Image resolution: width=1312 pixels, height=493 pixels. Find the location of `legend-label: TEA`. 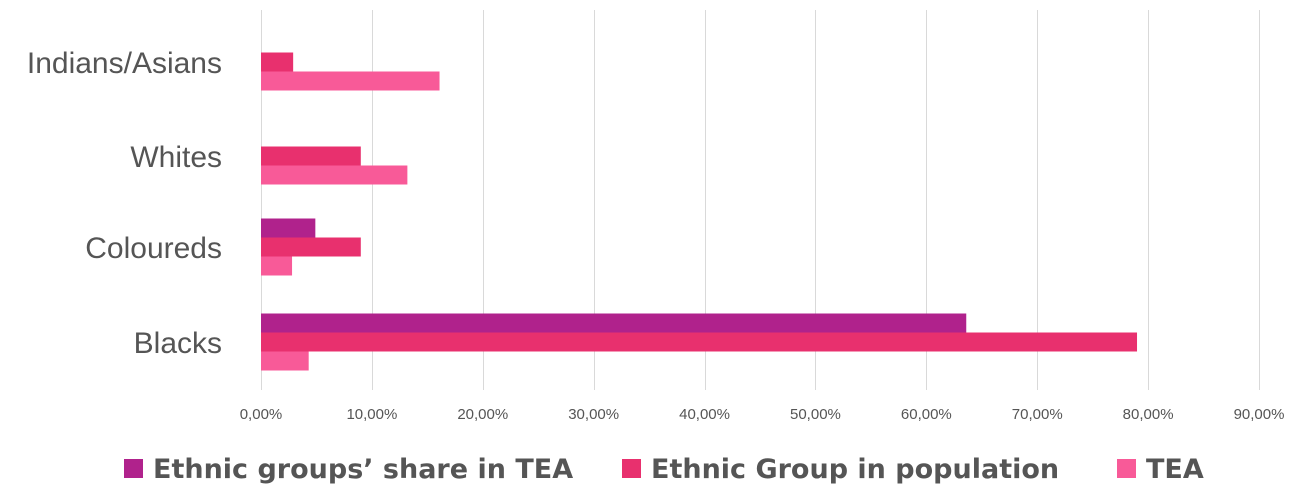

legend-label: TEA is located at coordinates (1175, 469).